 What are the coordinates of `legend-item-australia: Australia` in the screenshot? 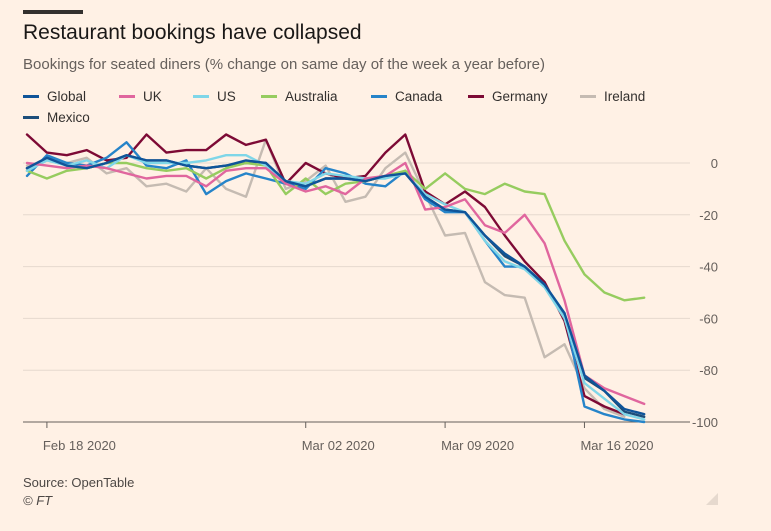 It's located at (299, 96).